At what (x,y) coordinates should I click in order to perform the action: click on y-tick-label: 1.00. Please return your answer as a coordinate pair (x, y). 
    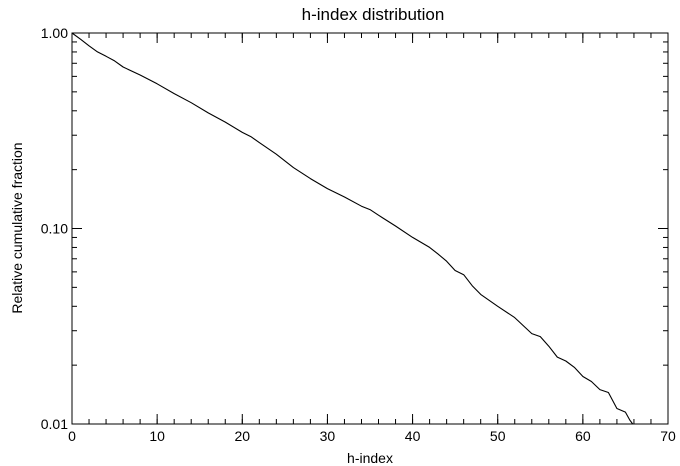
    Looking at the image, I should click on (54, 33).